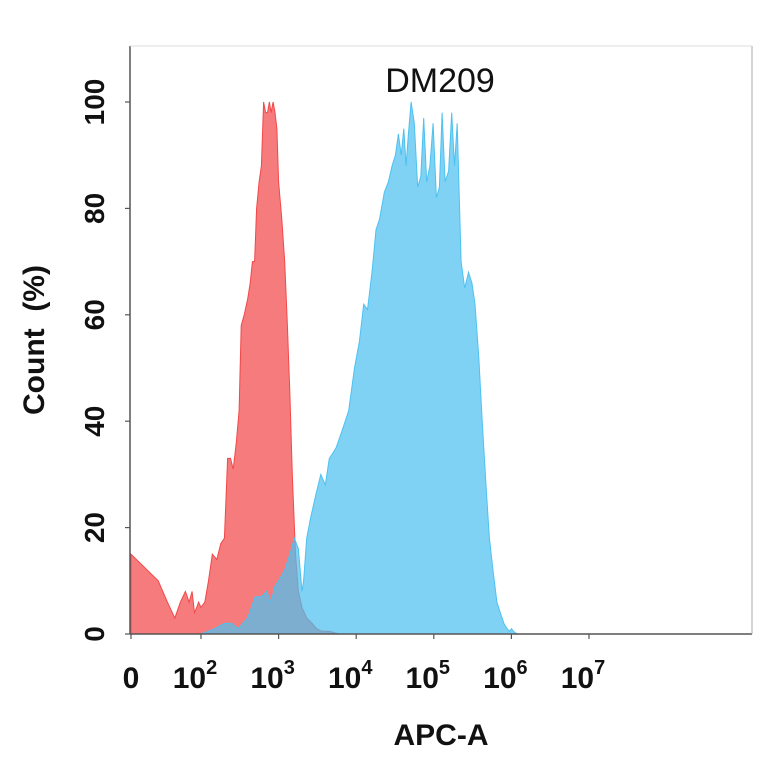  What do you see at coordinates (94, 421) in the screenshot?
I see `y-tick-label: 40` at bounding box center [94, 421].